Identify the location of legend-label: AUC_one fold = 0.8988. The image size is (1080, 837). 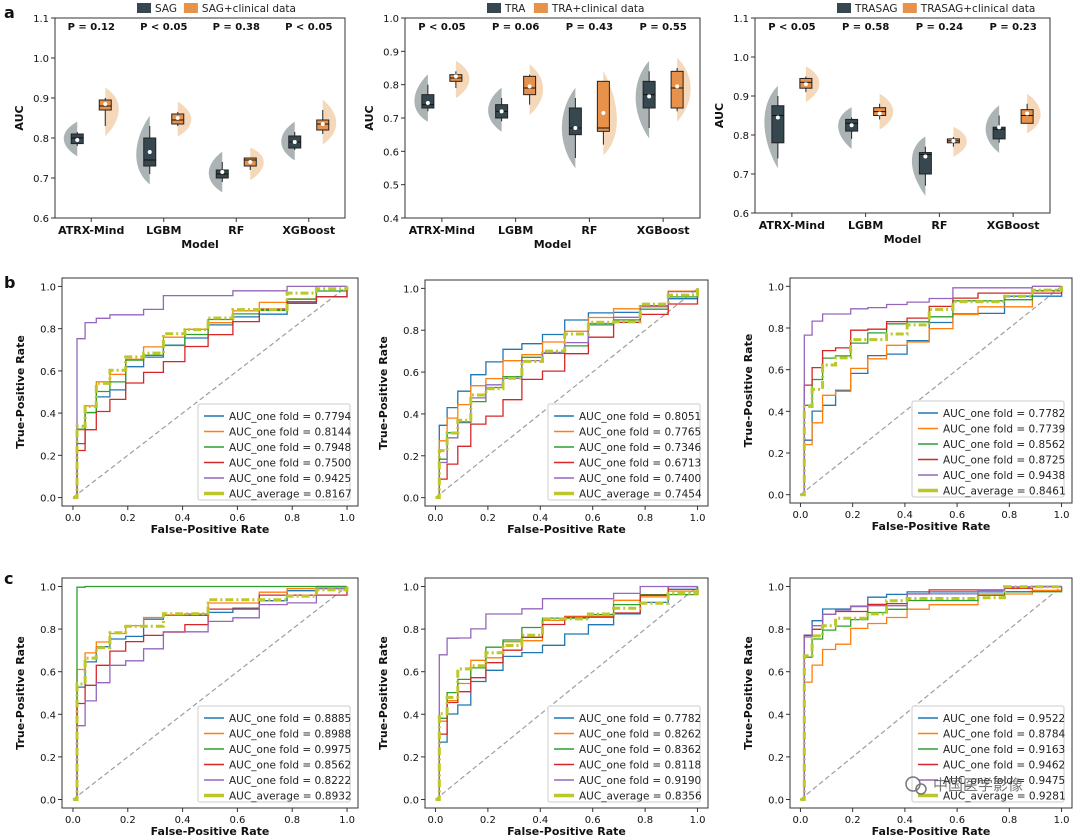
(290, 735).